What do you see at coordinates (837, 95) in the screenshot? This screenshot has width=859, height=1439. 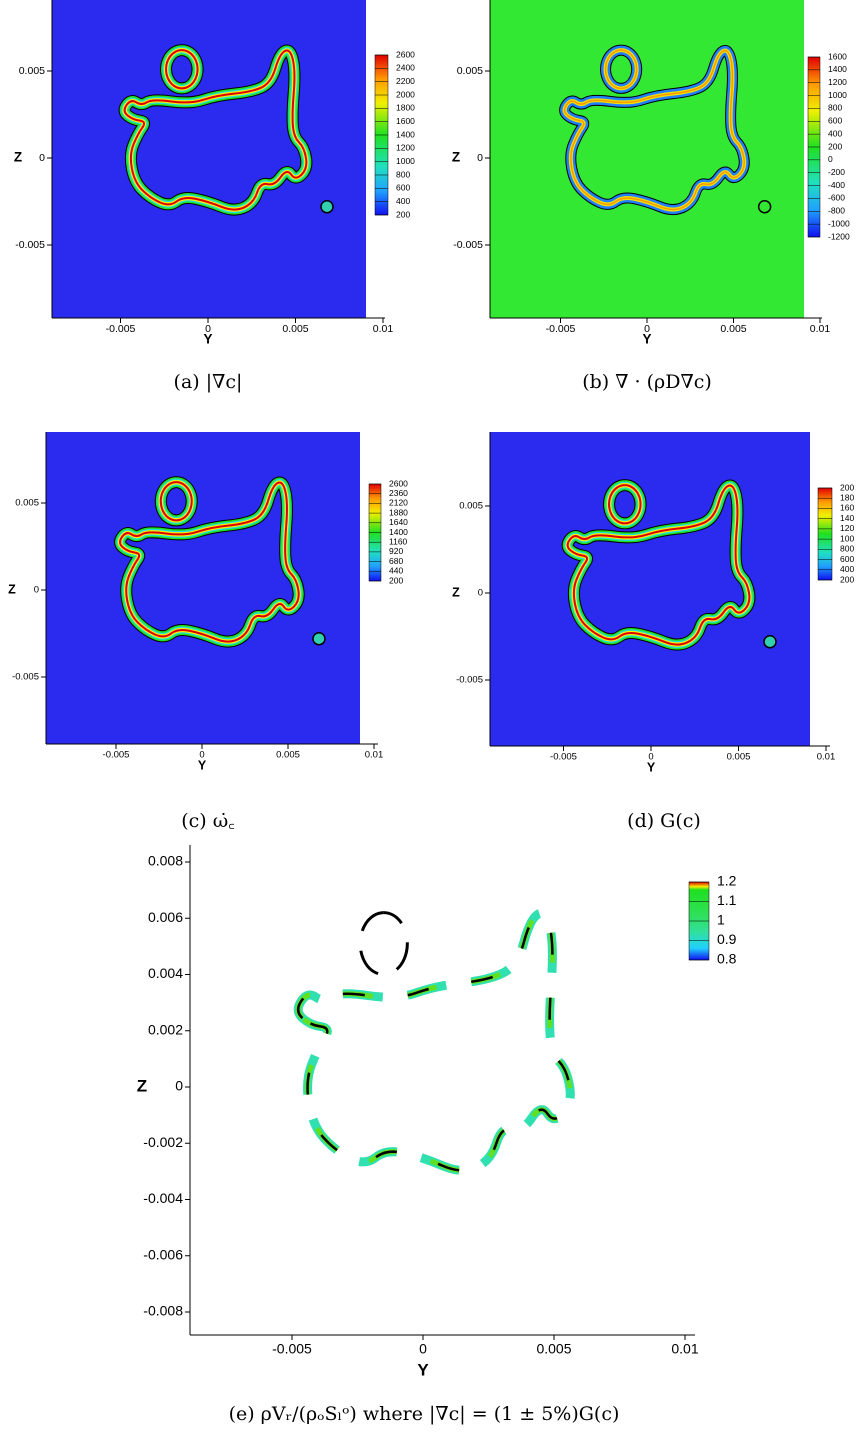 I see `colorbar-label: 1000` at bounding box center [837, 95].